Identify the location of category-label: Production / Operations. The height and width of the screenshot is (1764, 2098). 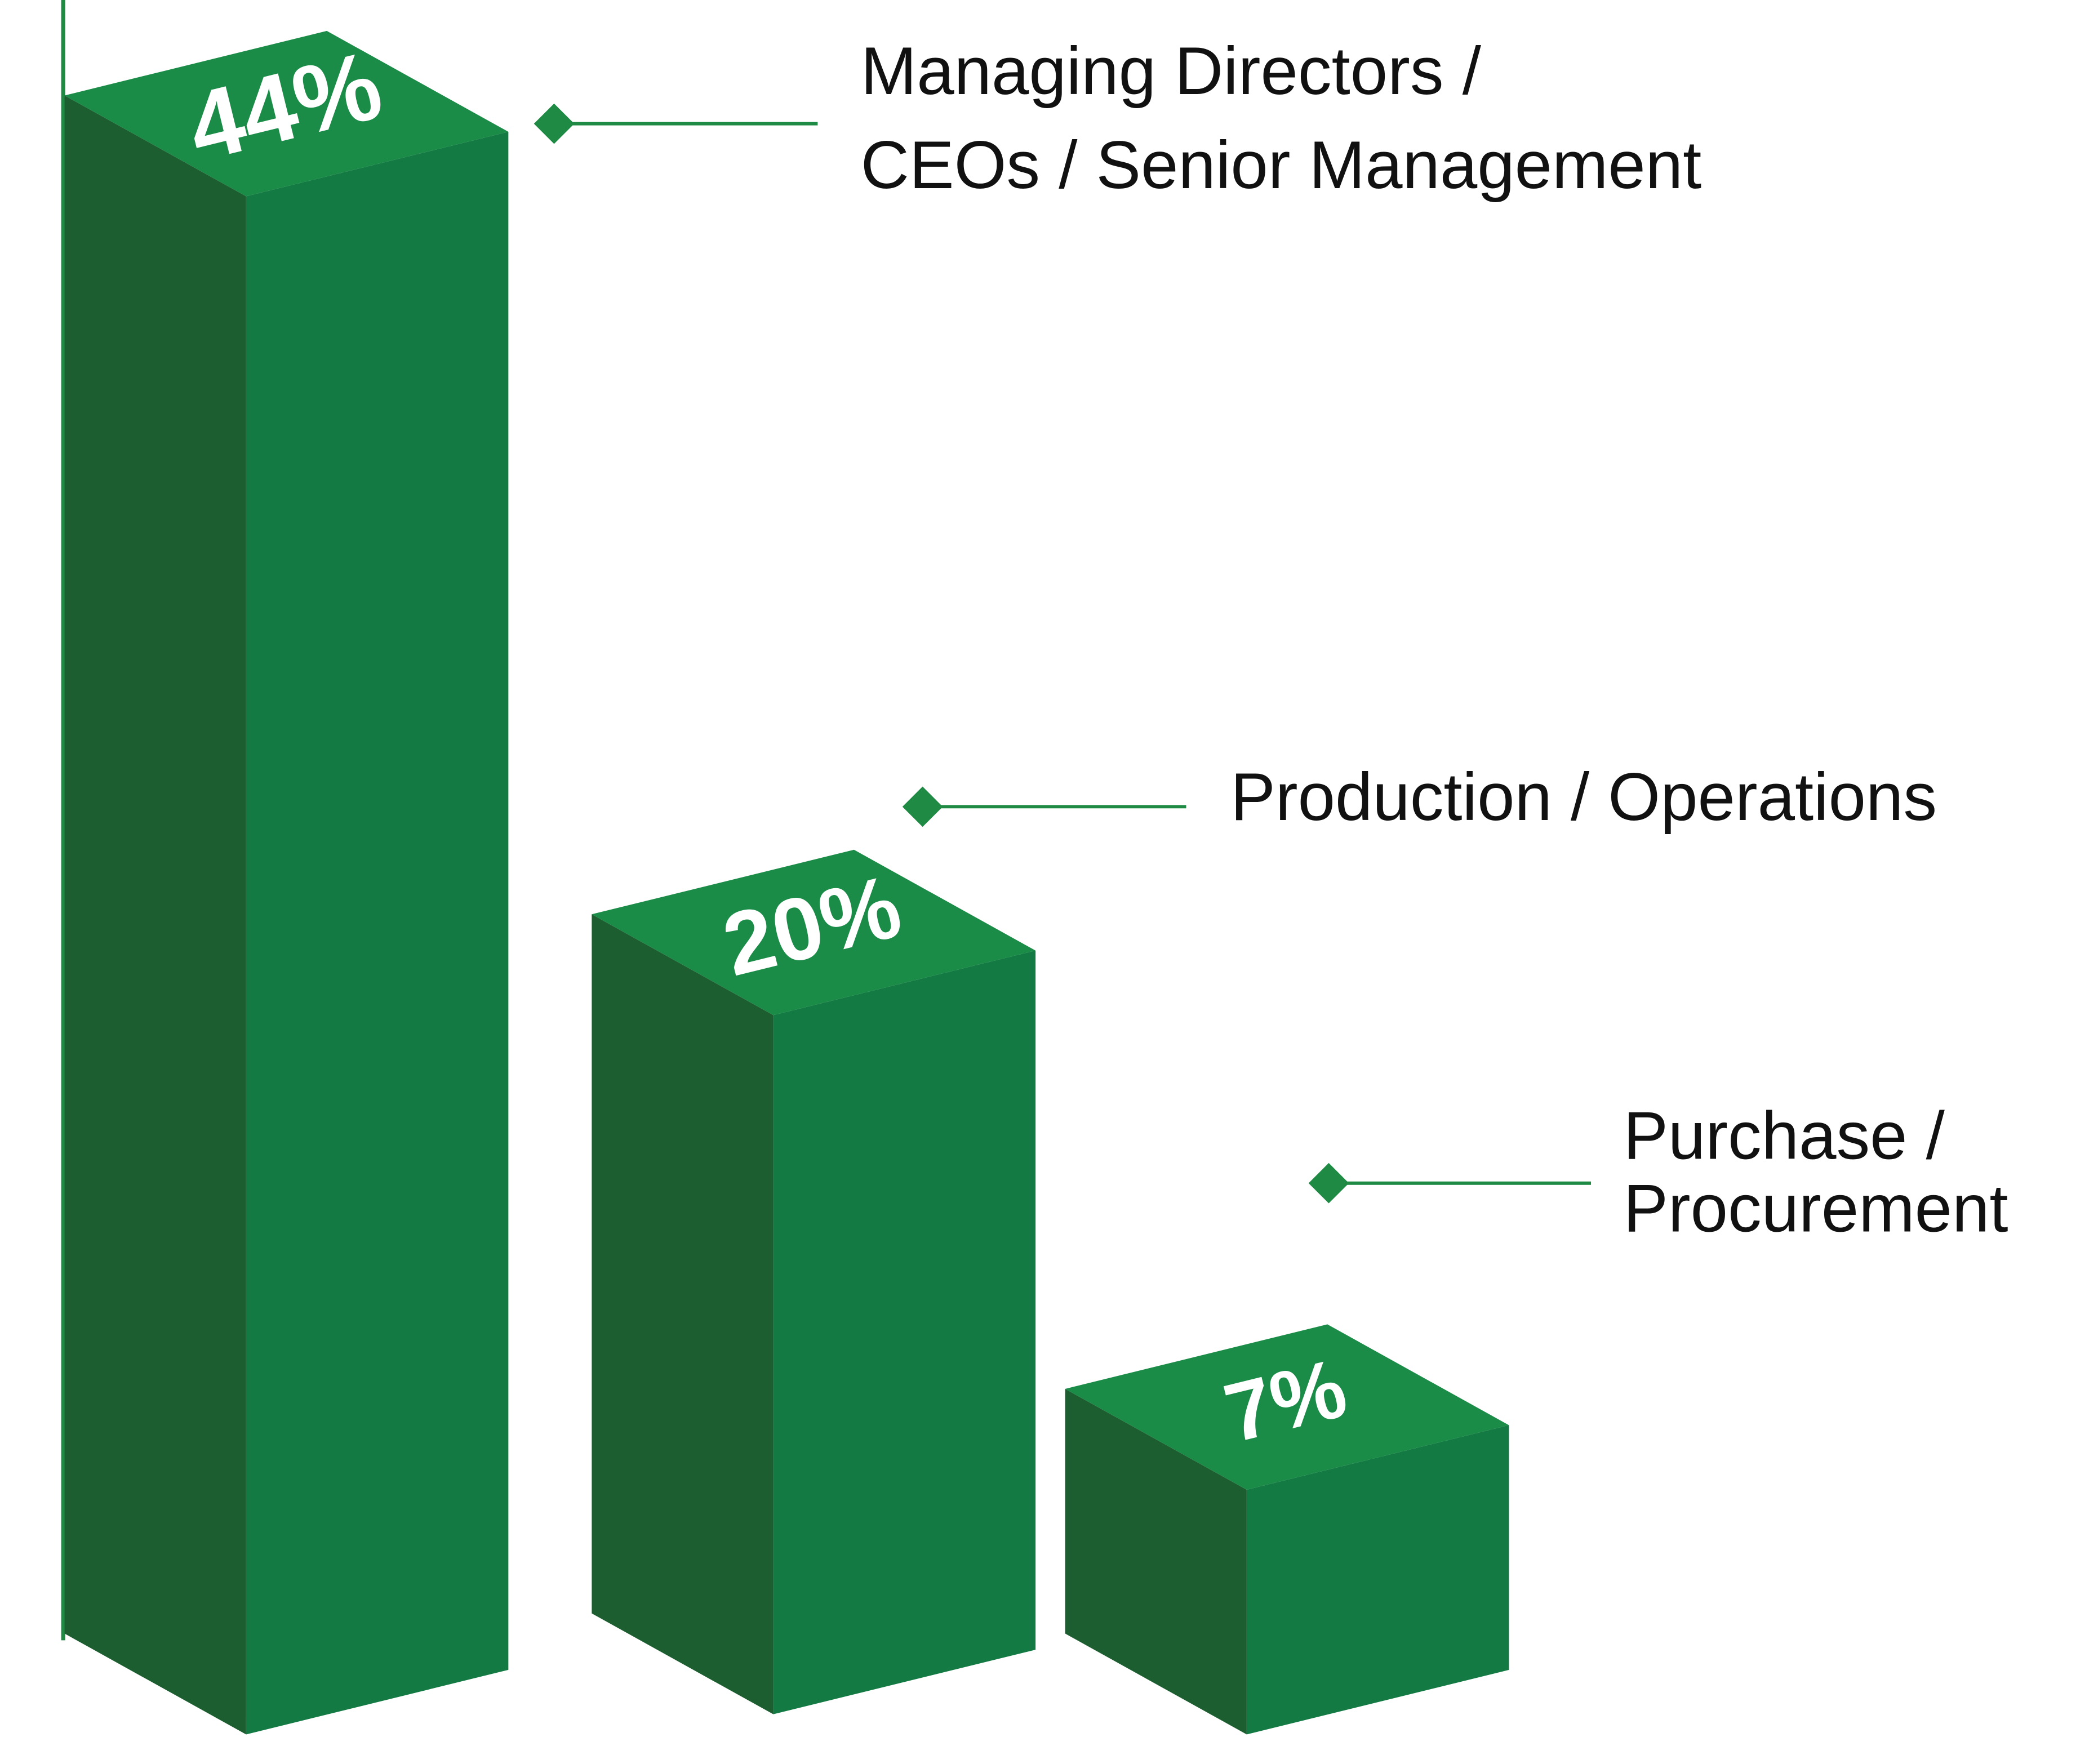
(1583, 797).